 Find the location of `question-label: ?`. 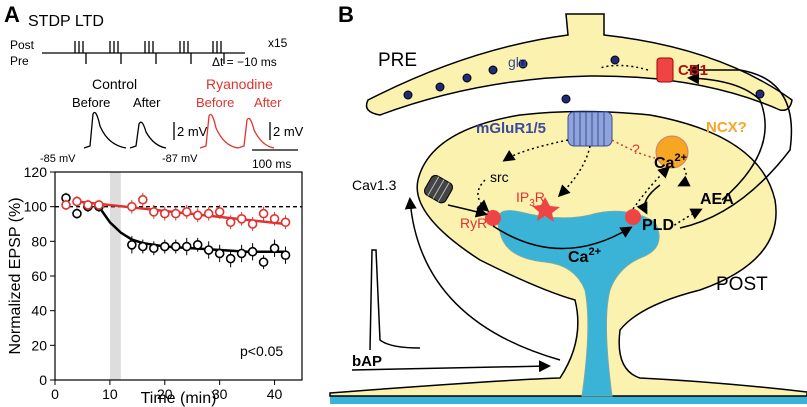

question-label: ? is located at coordinates (636, 149).